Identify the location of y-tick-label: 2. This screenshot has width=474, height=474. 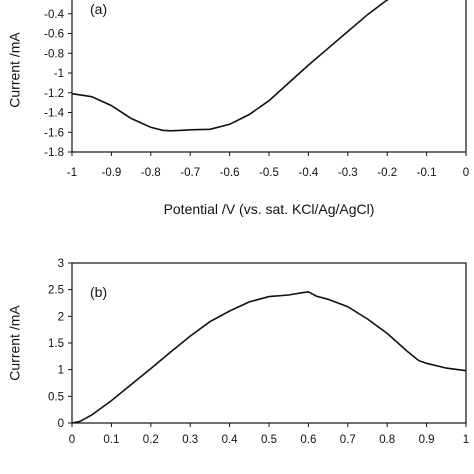
(61, 317).